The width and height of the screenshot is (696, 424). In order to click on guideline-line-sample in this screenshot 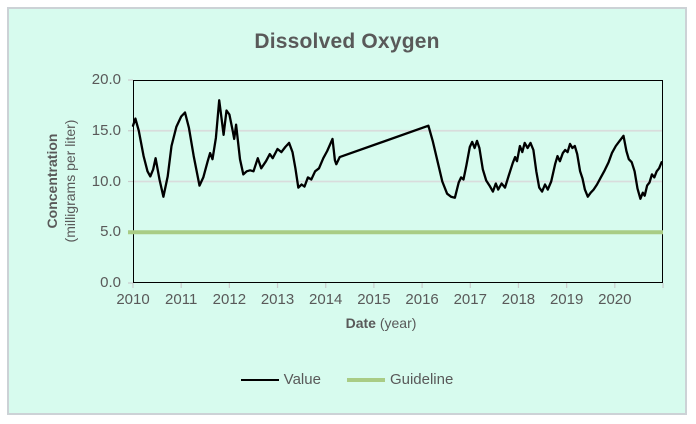, I will do `click(365, 379)`.